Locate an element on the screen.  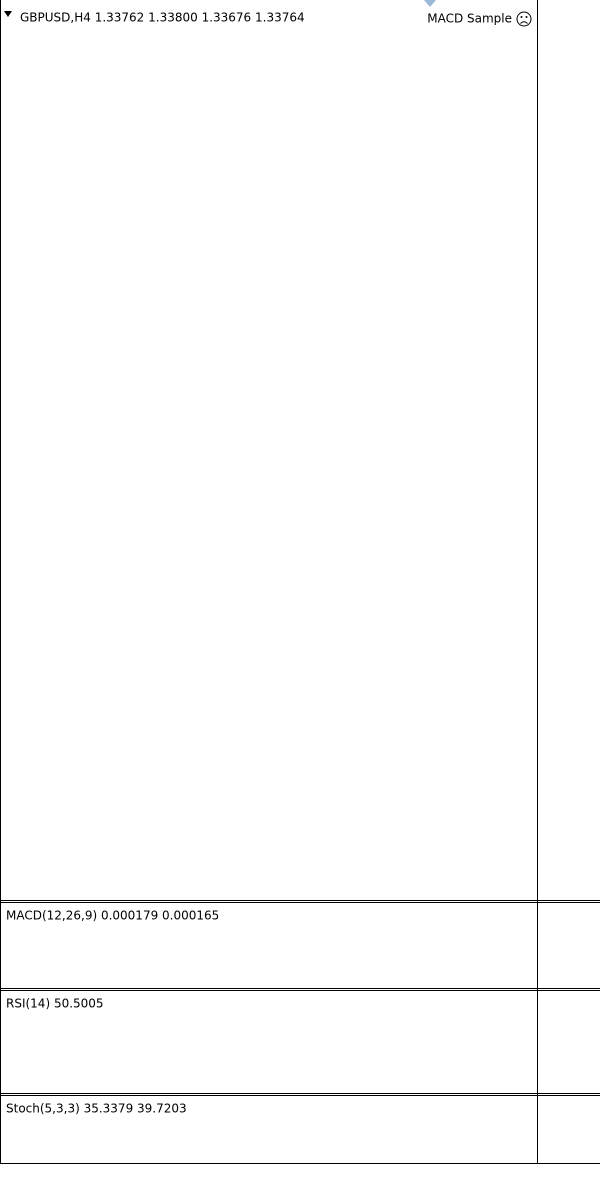
expert-icon is located at coordinates (524, 19).